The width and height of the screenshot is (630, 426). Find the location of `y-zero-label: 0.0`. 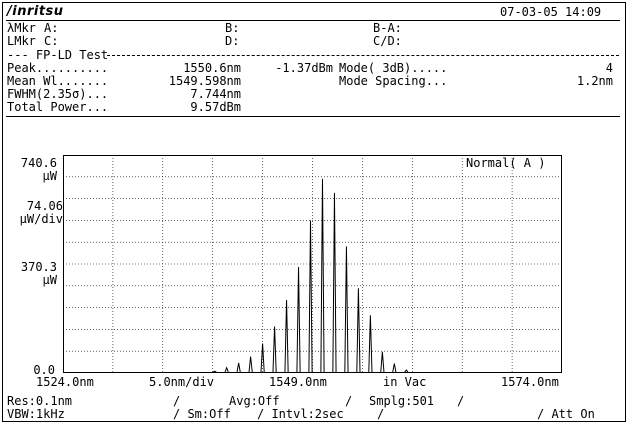

y-zero-label: 0.0 is located at coordinates (44, 370).